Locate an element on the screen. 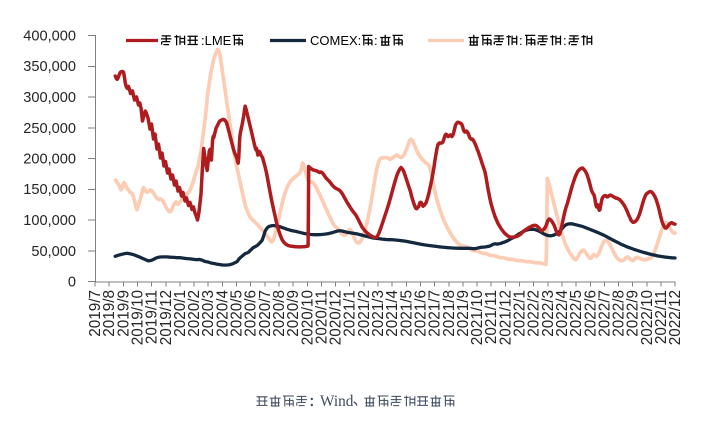  svg-text: 2019/9 is located at coordinates (123, 313).